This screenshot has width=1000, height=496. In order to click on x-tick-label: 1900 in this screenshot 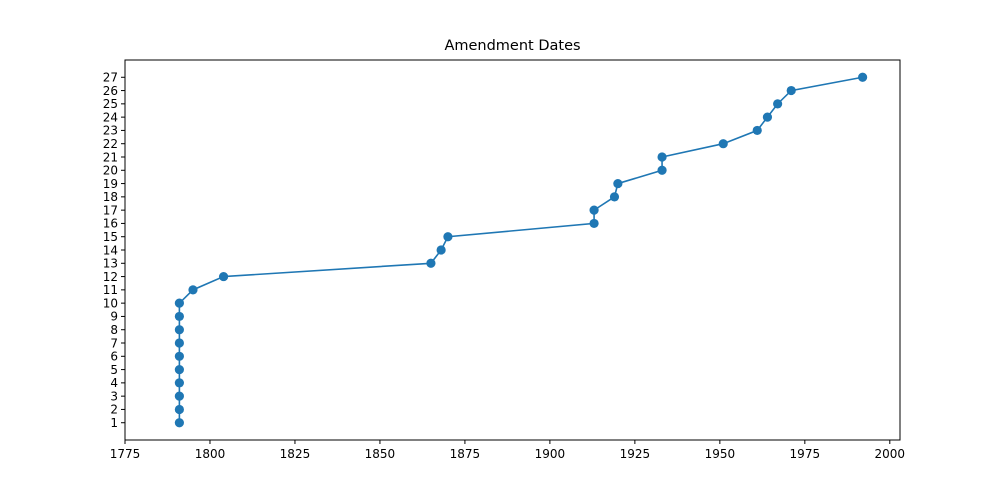, I will do `click(550, 454)`.